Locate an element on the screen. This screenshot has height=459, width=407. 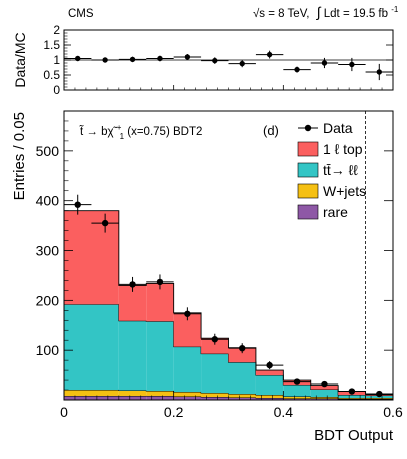
ratio-y-tick-label: 0.5 is located at coordinates (51, 75).